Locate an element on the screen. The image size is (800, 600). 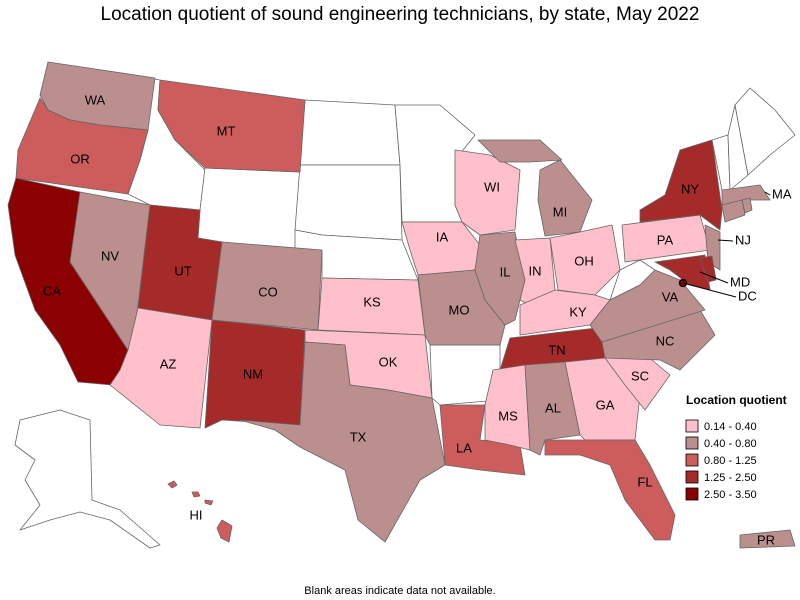
legend-label: 0.40 - 0.80 is located at coordinates (730, 444).